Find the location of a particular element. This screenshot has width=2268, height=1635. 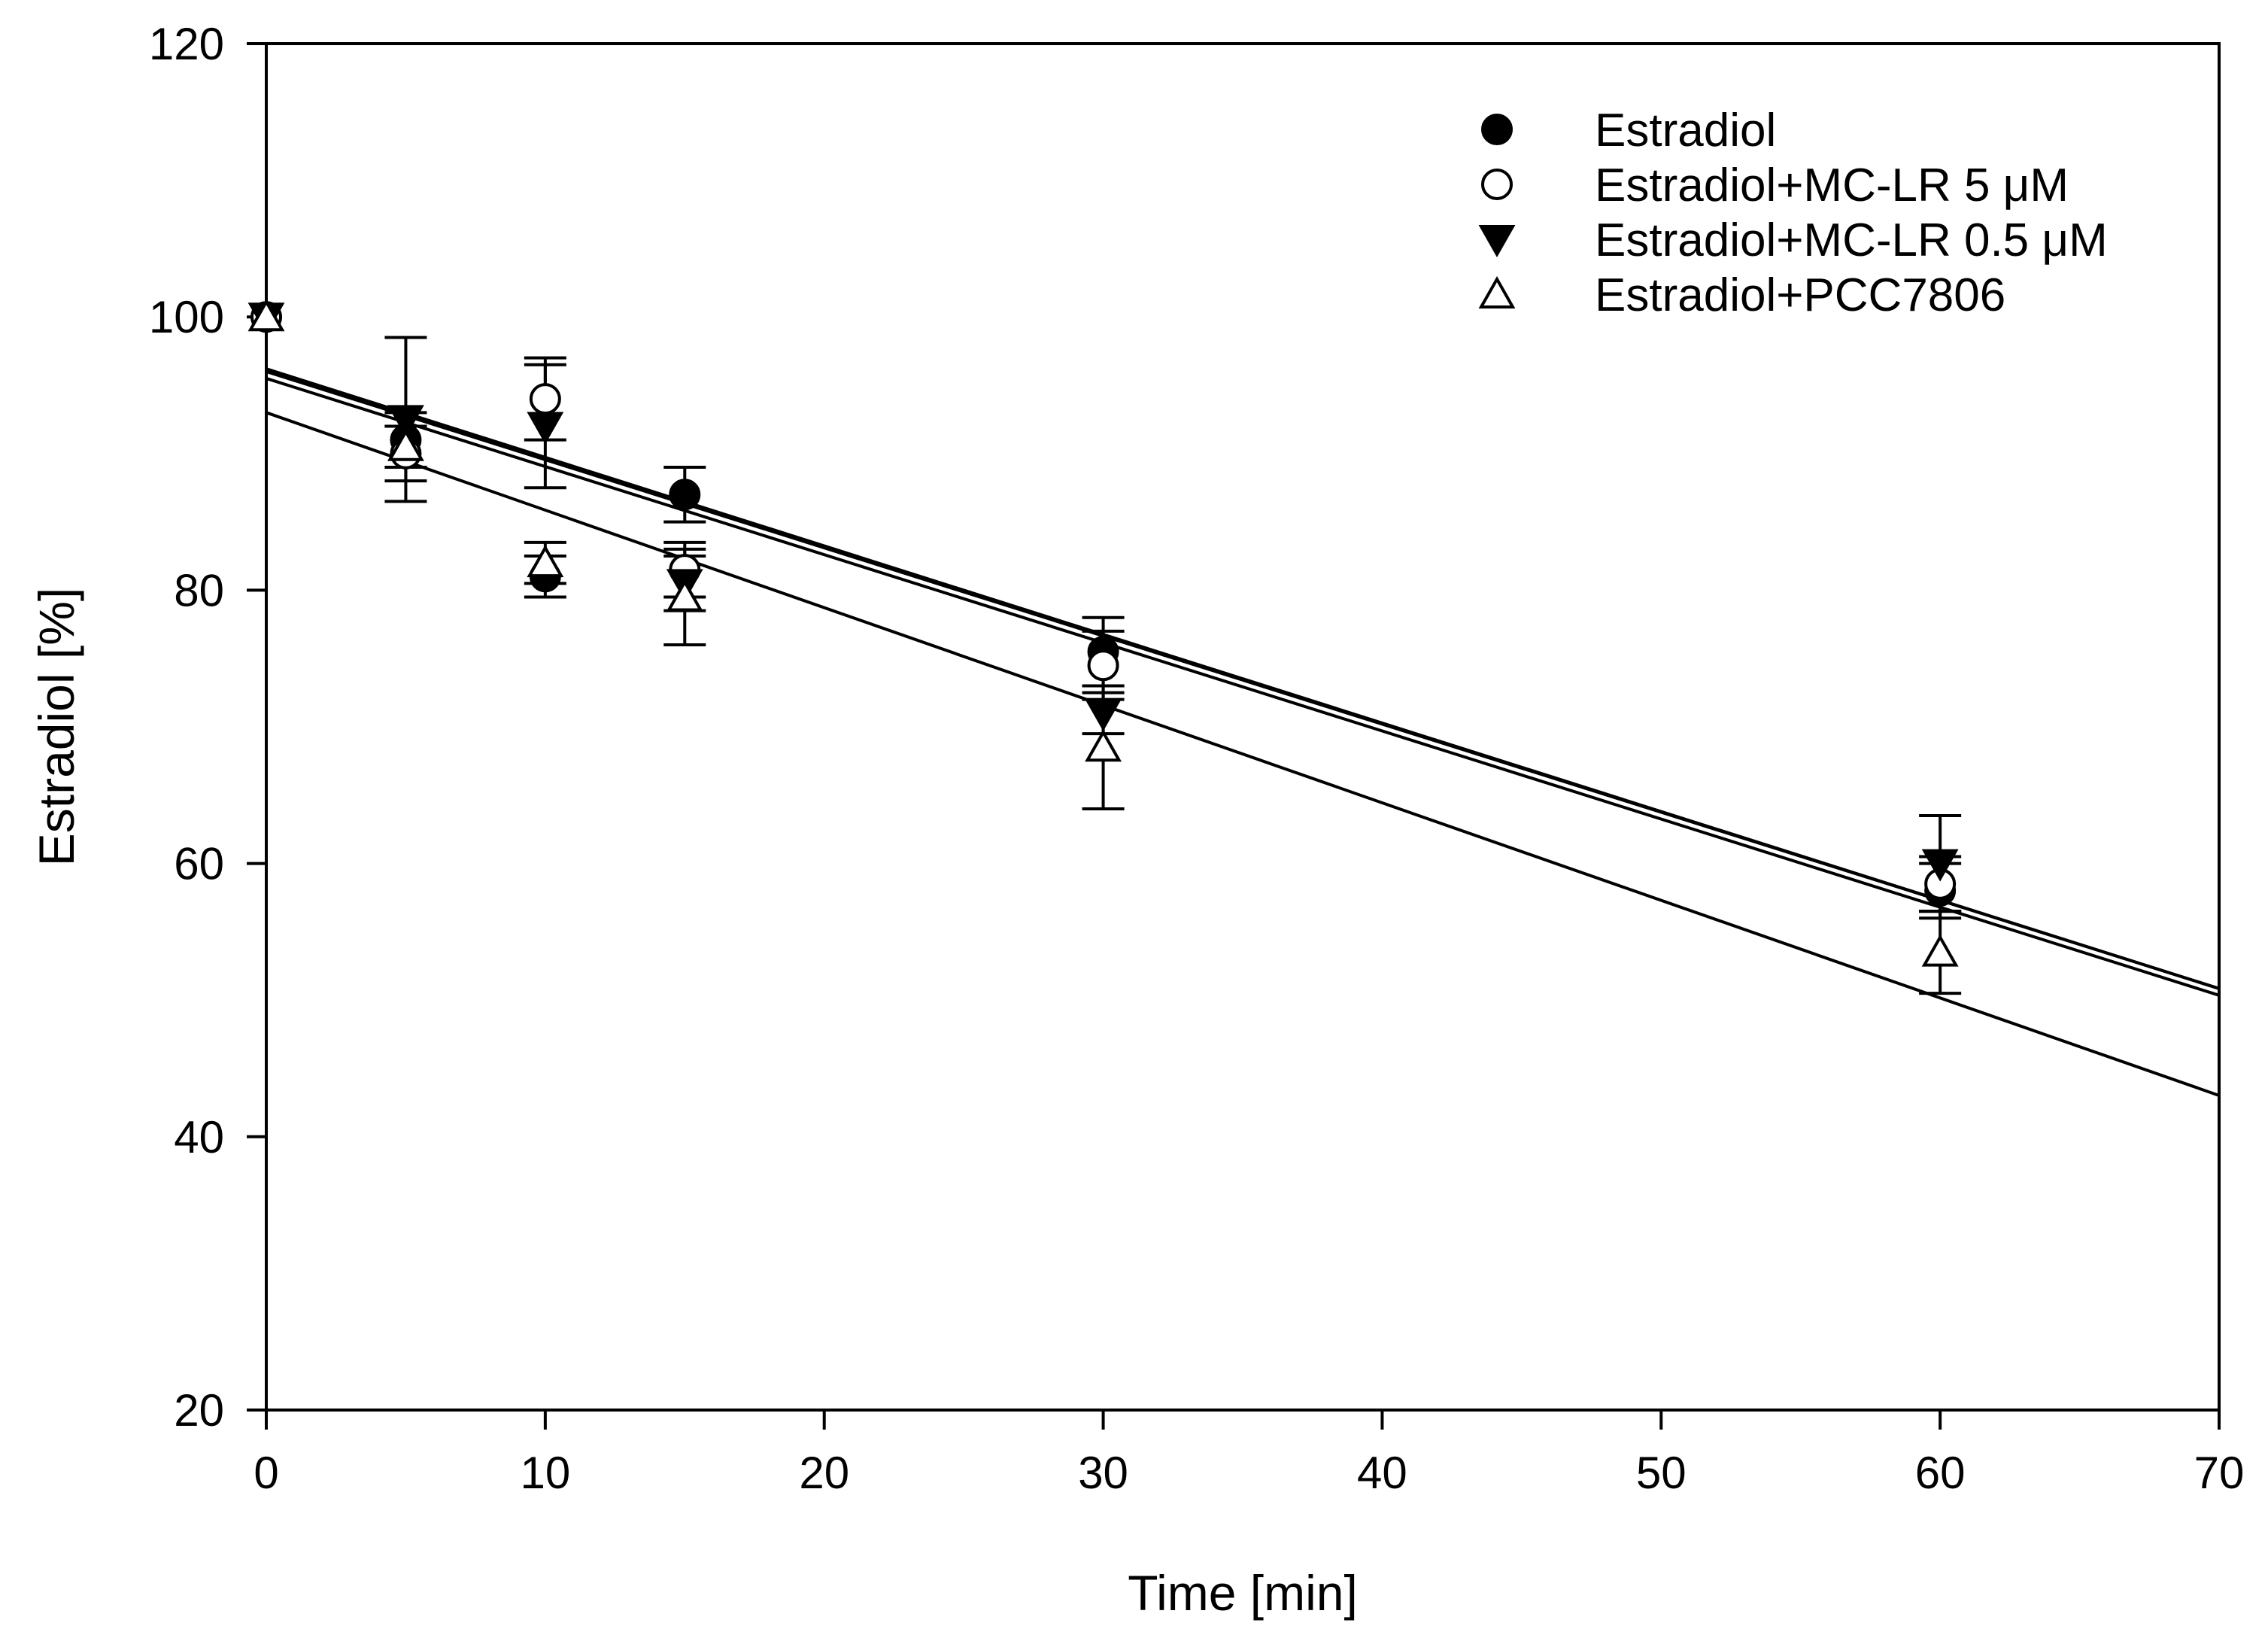

x-tick-label-4: 40 is located at coordinates (1382, 1473).